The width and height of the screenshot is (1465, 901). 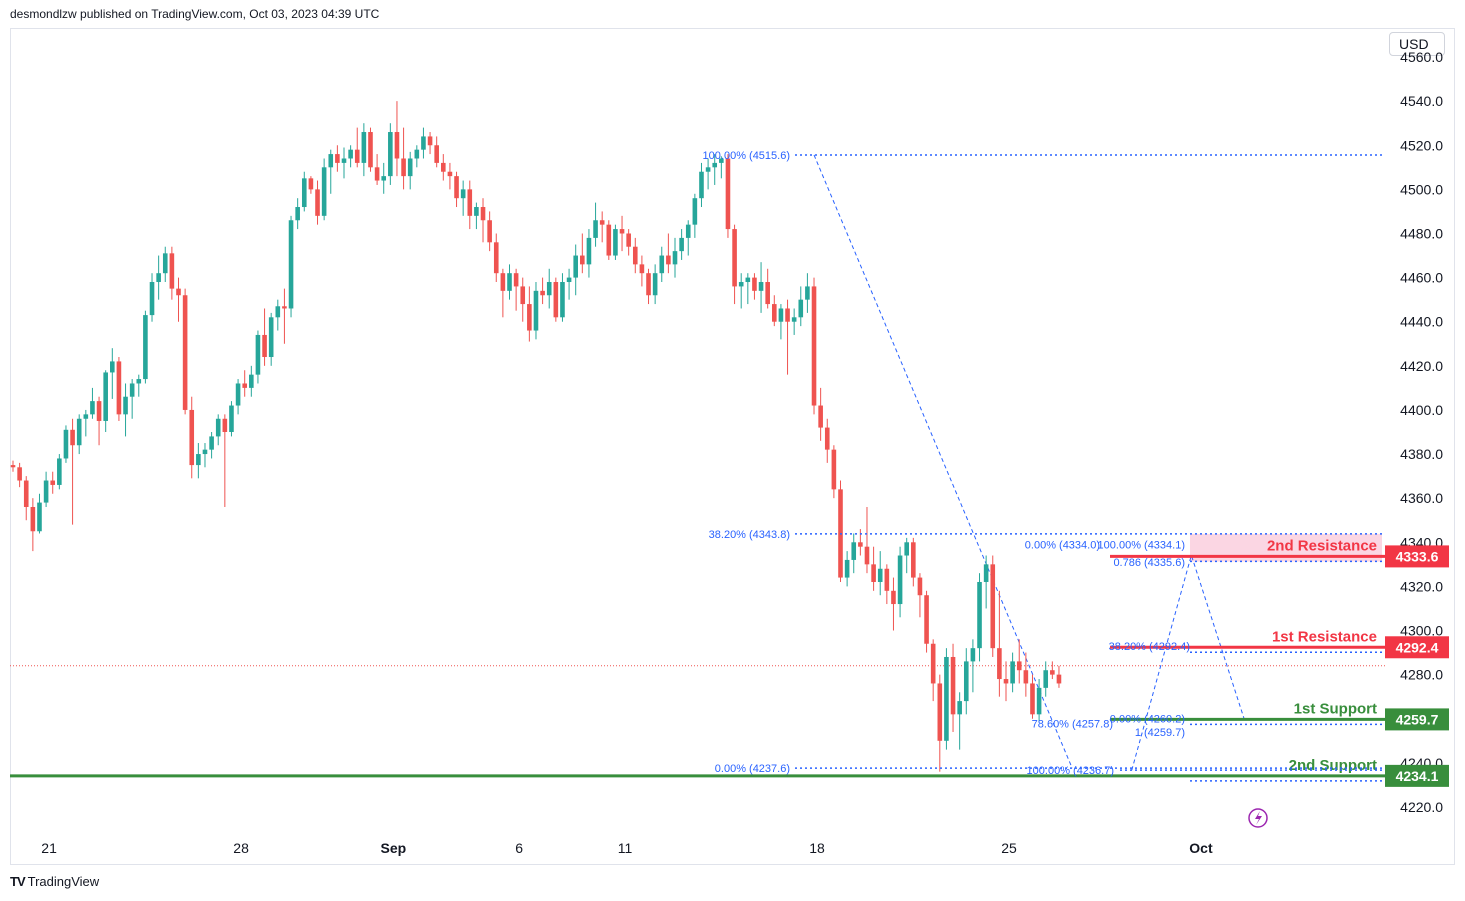 What do you see at coordinates (1421, 454) in the screenshot?
I see `y-tick-label: 4380.0` at bounding box center [1421, 454].